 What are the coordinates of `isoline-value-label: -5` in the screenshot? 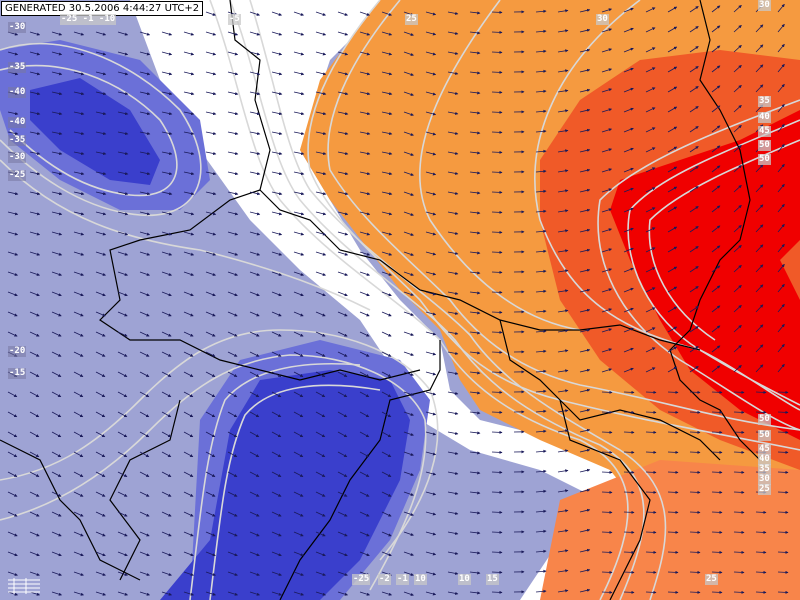 It's located at (234, 19).